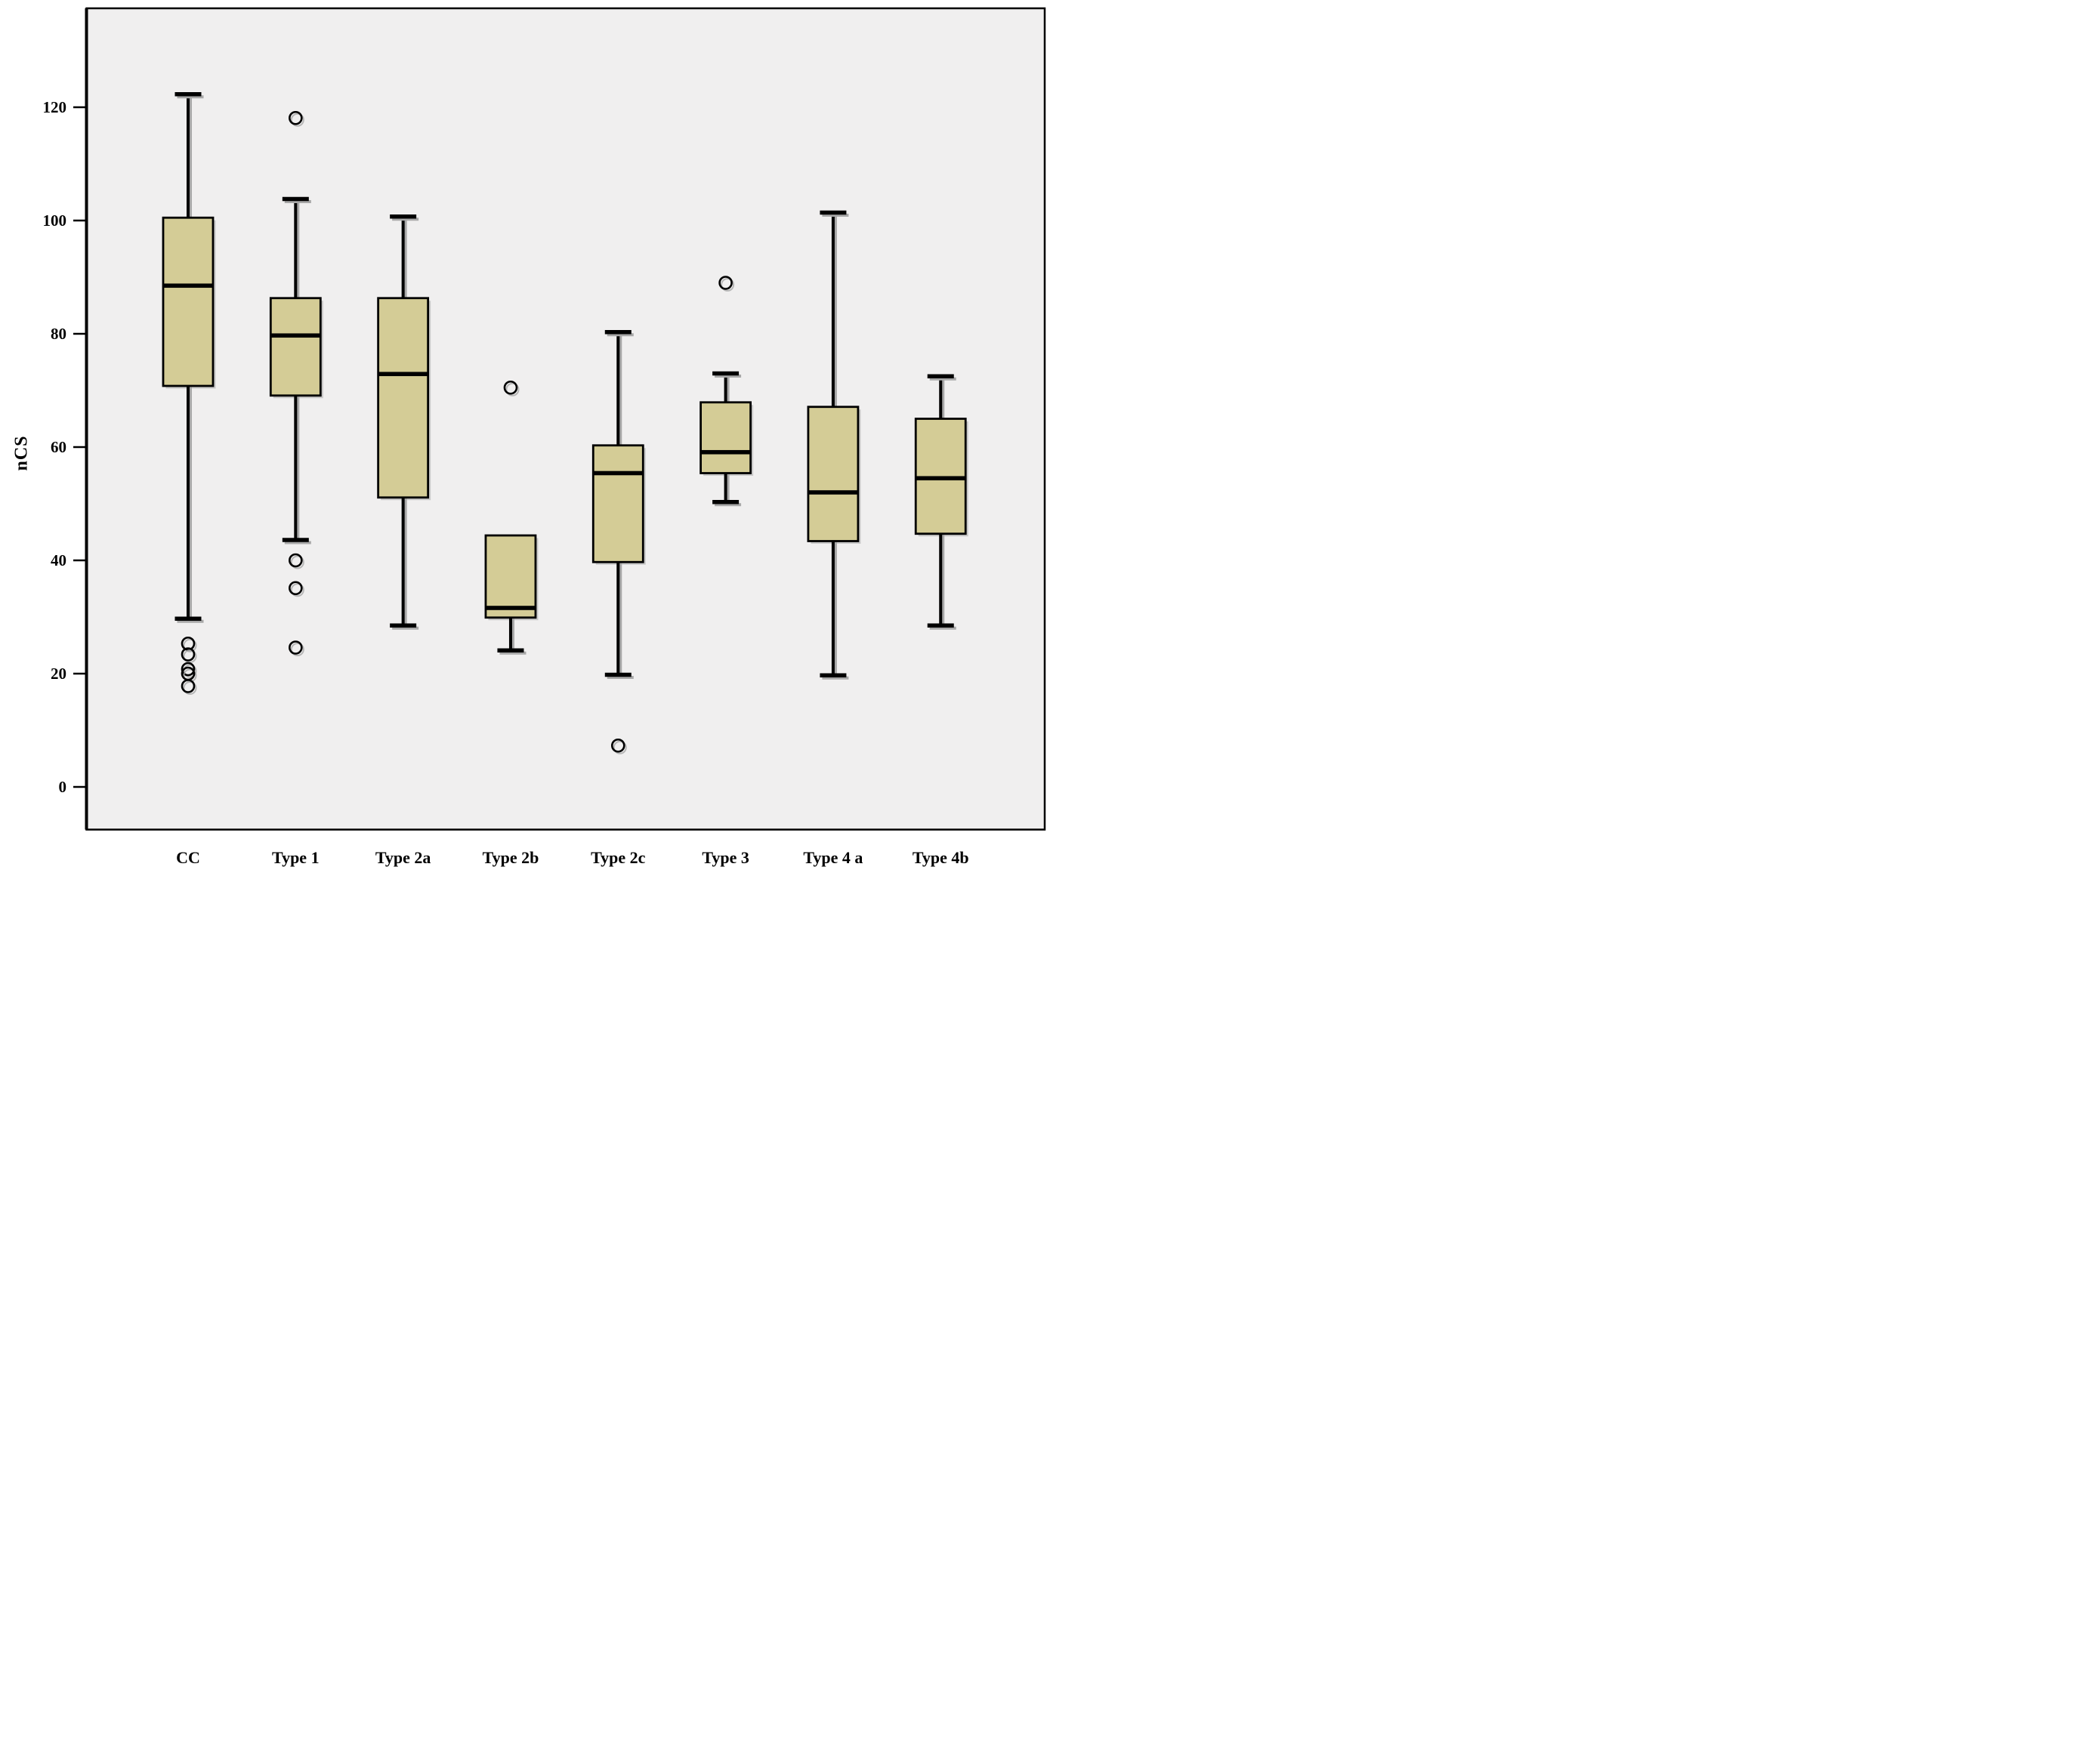  I want to click on box-type-2a, so click(403, 398).